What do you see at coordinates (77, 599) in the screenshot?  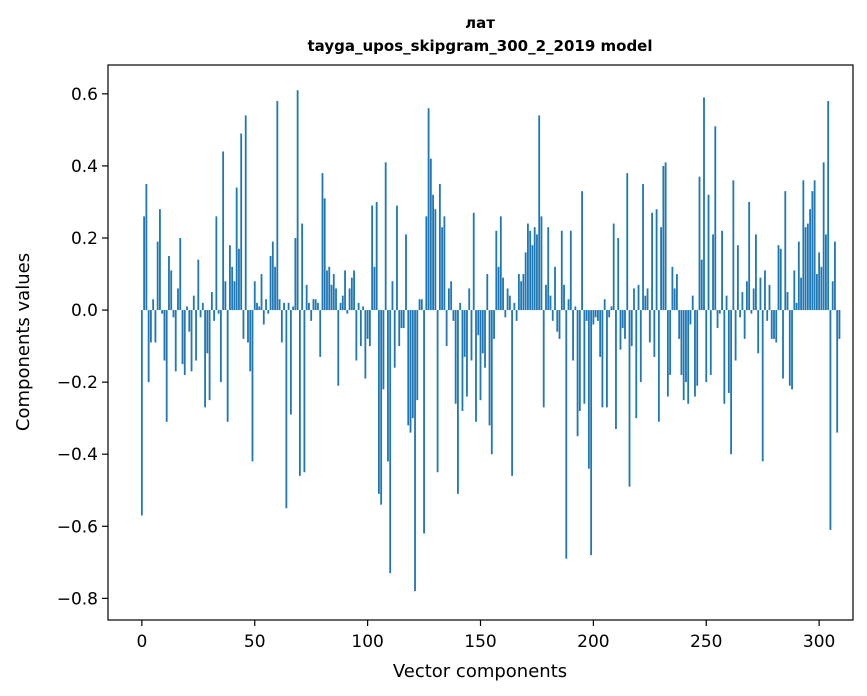 I see `y-tick-label: −0.8` at bounding box center [77, 599].